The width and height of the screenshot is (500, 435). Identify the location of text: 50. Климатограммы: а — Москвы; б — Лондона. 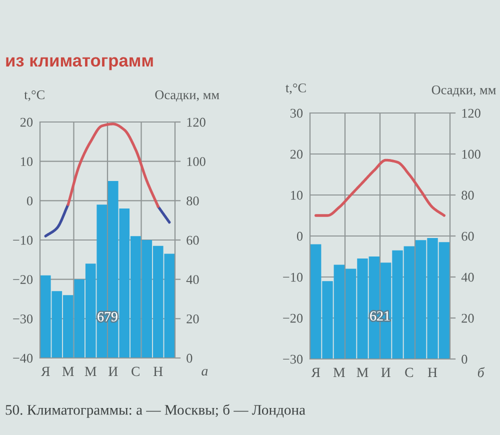
(156, 411).